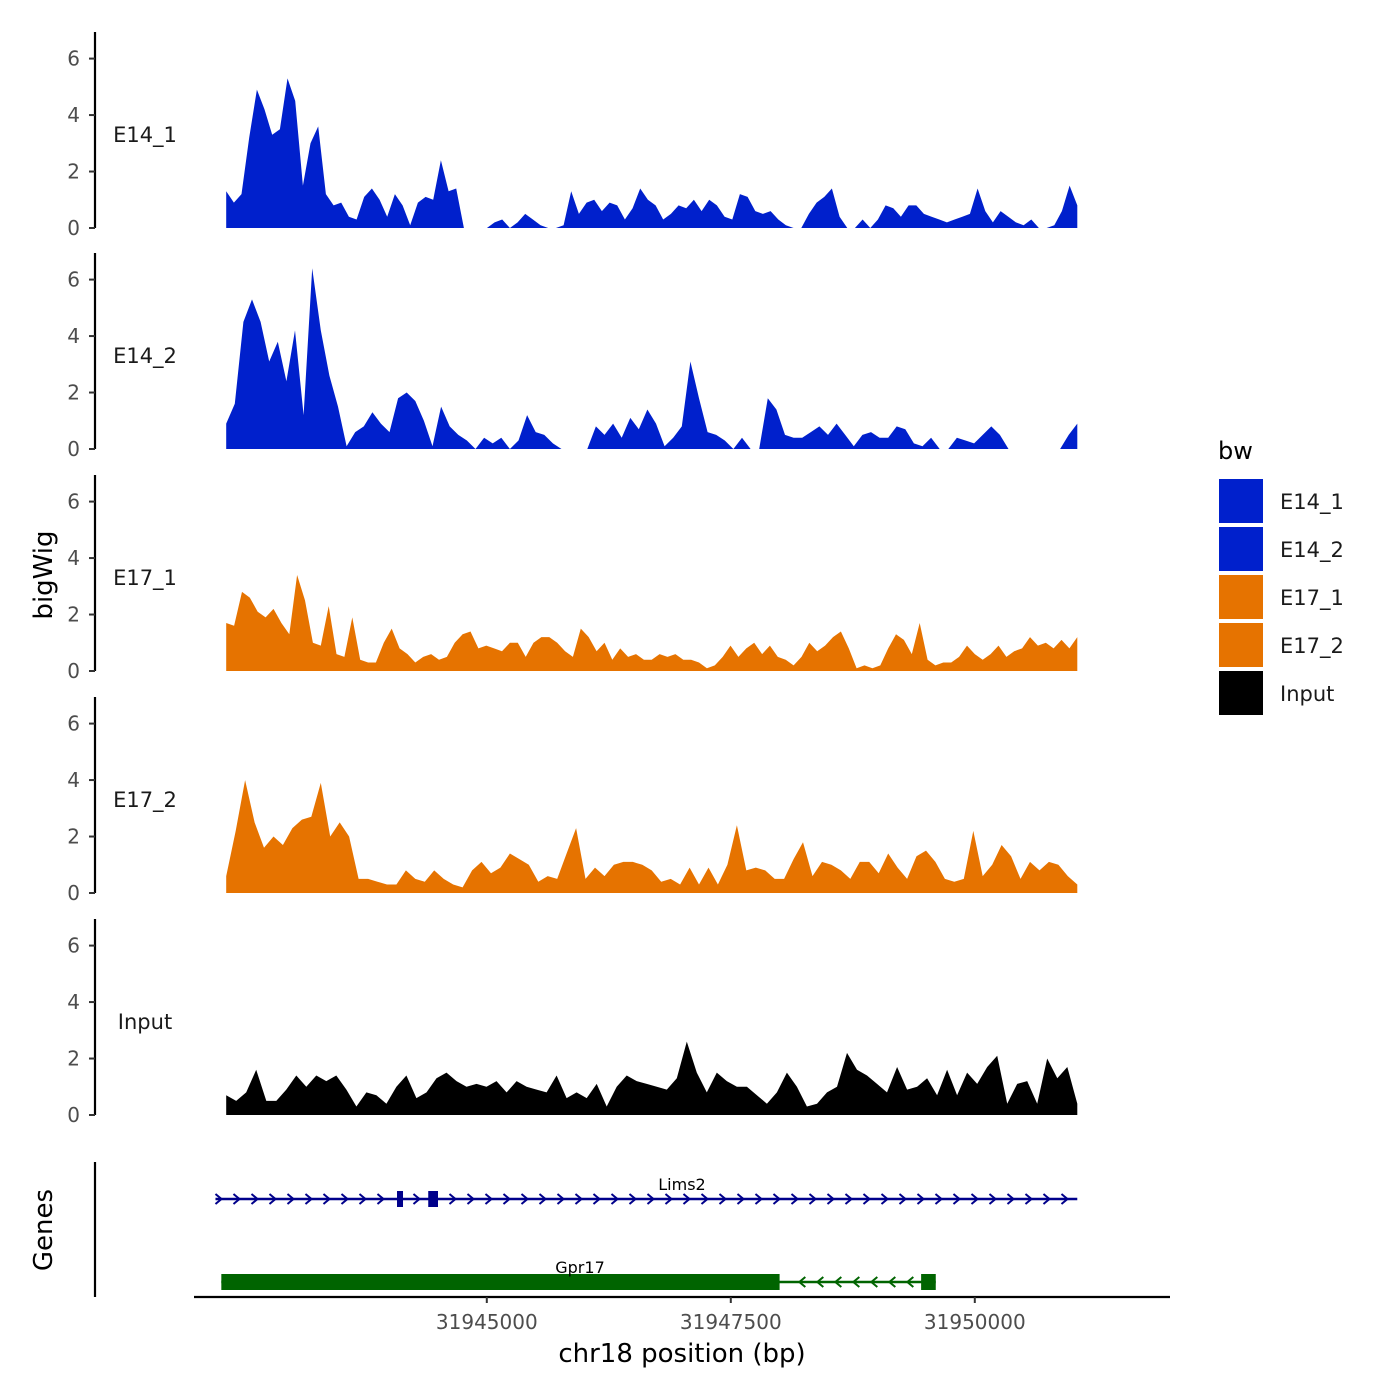  Describe the element at coordinates (572, 1023) in the screenshot. I see `track-Input: 0 2 4 6 Input` at that location.